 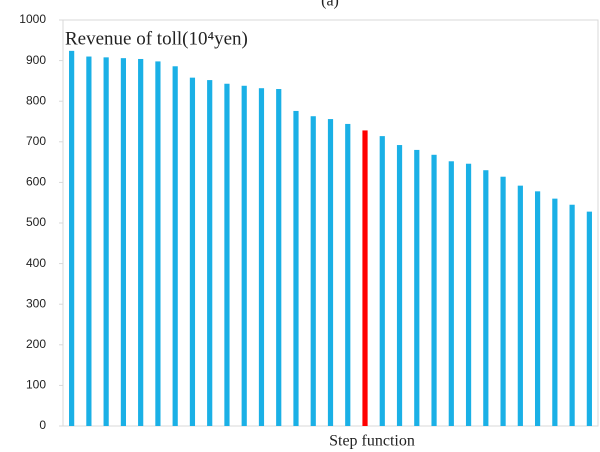 I want to click on y-tick-label: 800, so click(x=36, y=100).